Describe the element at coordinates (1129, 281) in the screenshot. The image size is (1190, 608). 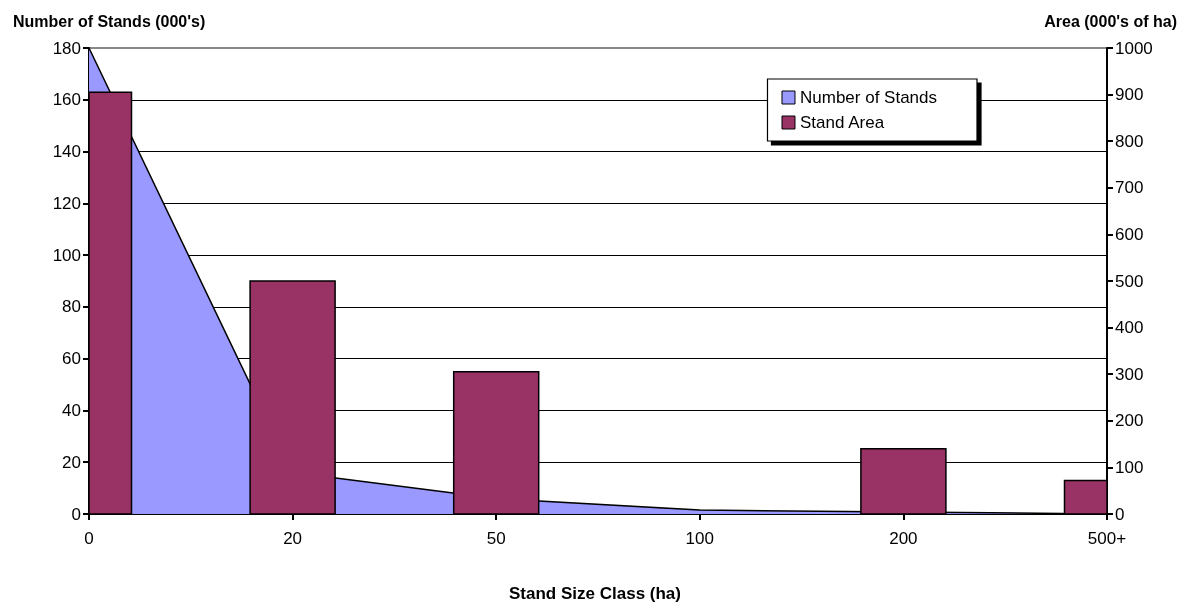
I see `y2-tick-label: 500` at that location.